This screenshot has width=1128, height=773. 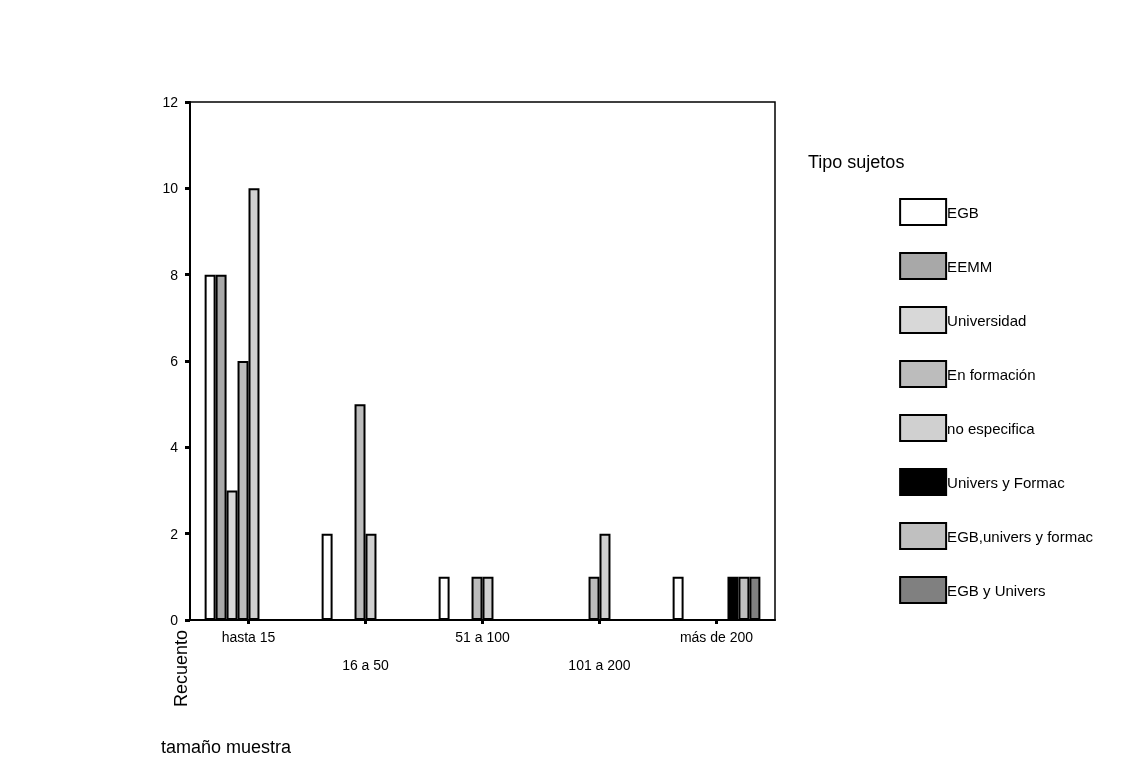 I want to click on y-tick-label: 6, so click(x=174, y=361).